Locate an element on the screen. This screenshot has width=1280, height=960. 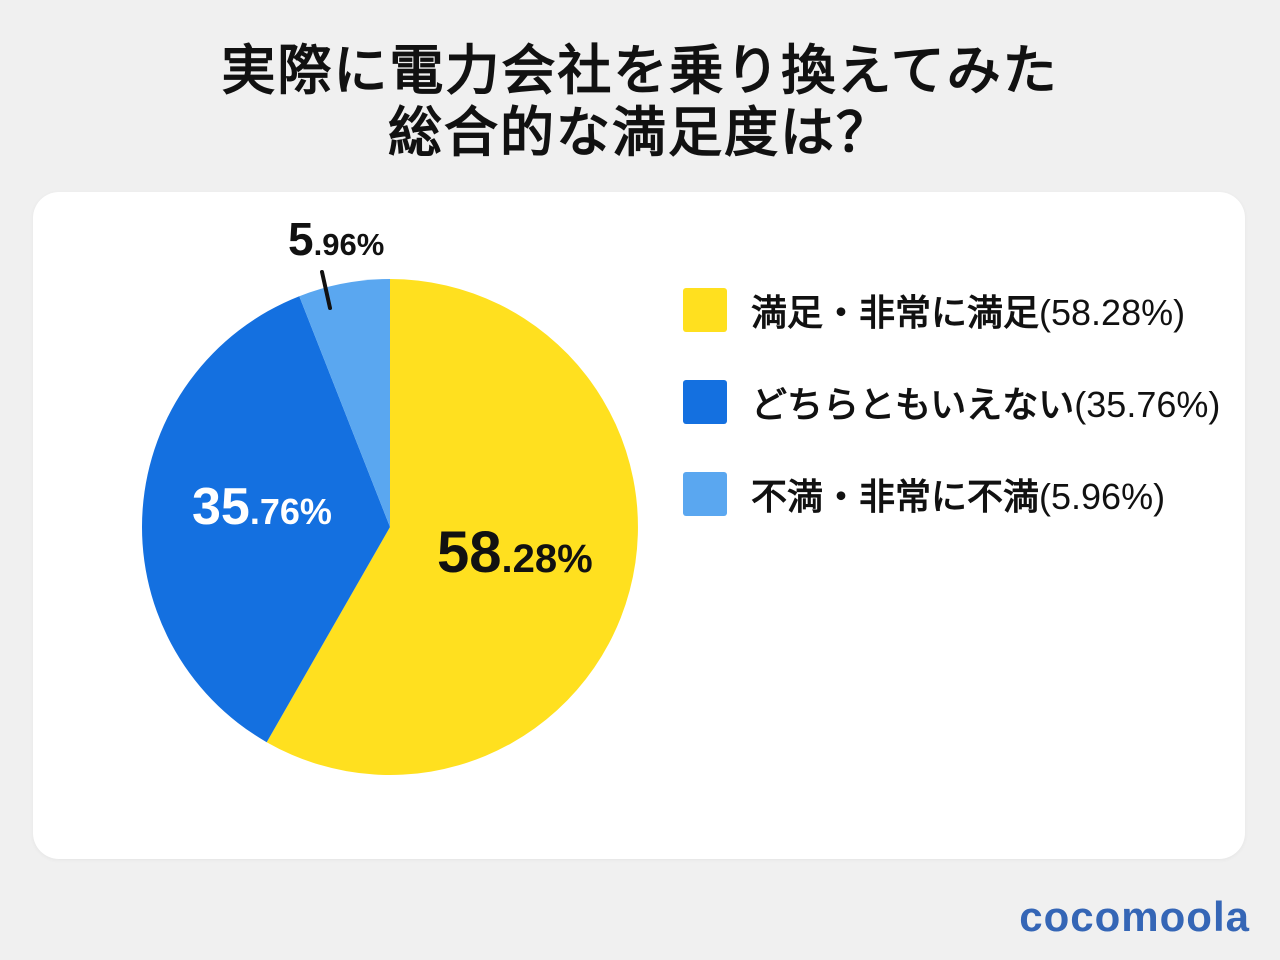
legend-pct-1: (35.76%) is located at coordinates (1147, 404).